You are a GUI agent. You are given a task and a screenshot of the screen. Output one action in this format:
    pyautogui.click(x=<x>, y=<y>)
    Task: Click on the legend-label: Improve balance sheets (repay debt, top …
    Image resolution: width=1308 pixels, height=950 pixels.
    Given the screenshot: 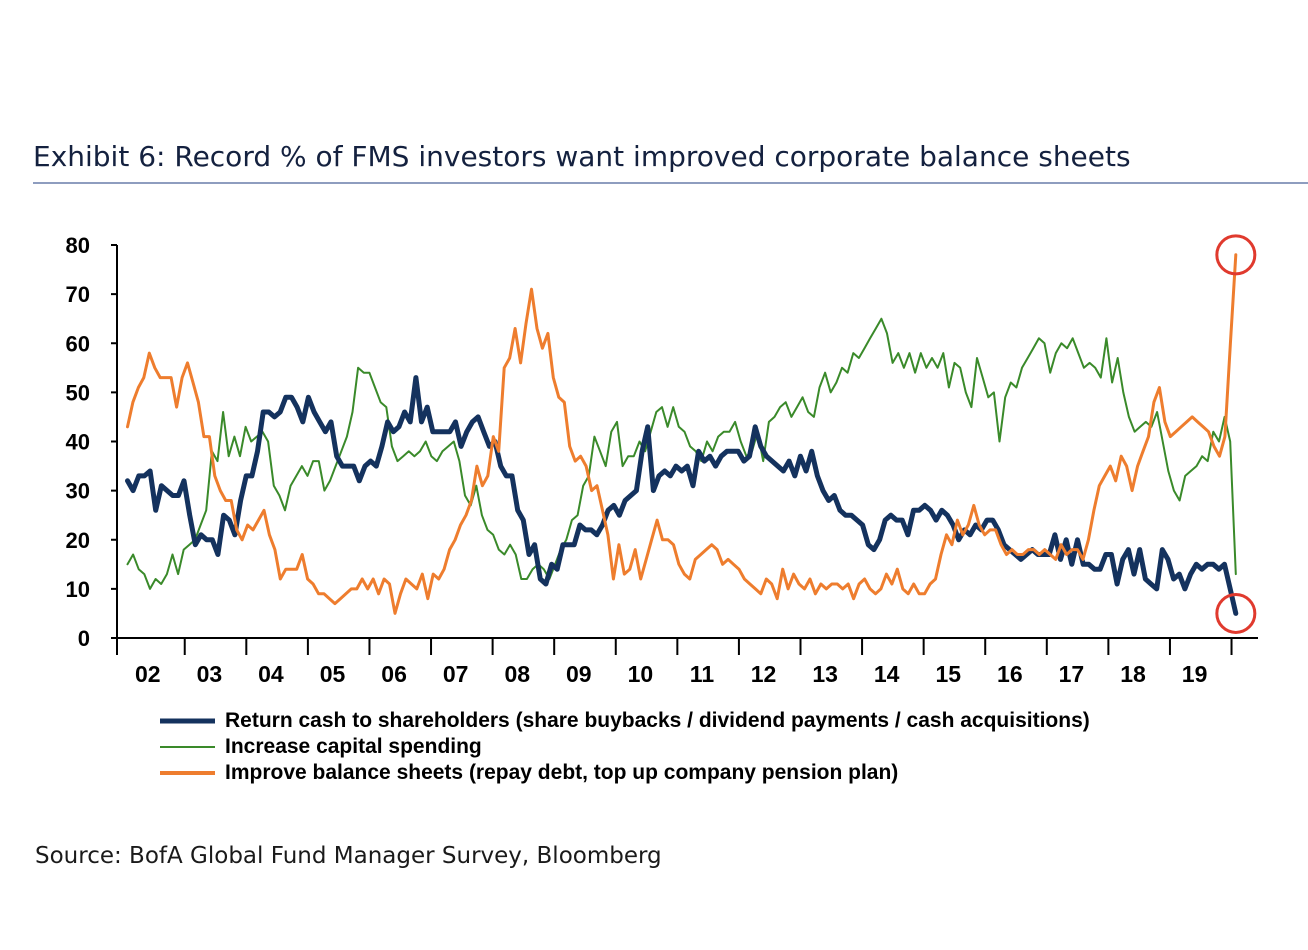 What is the action you would take?
    pyautogui.click(x=562, y=772)
    